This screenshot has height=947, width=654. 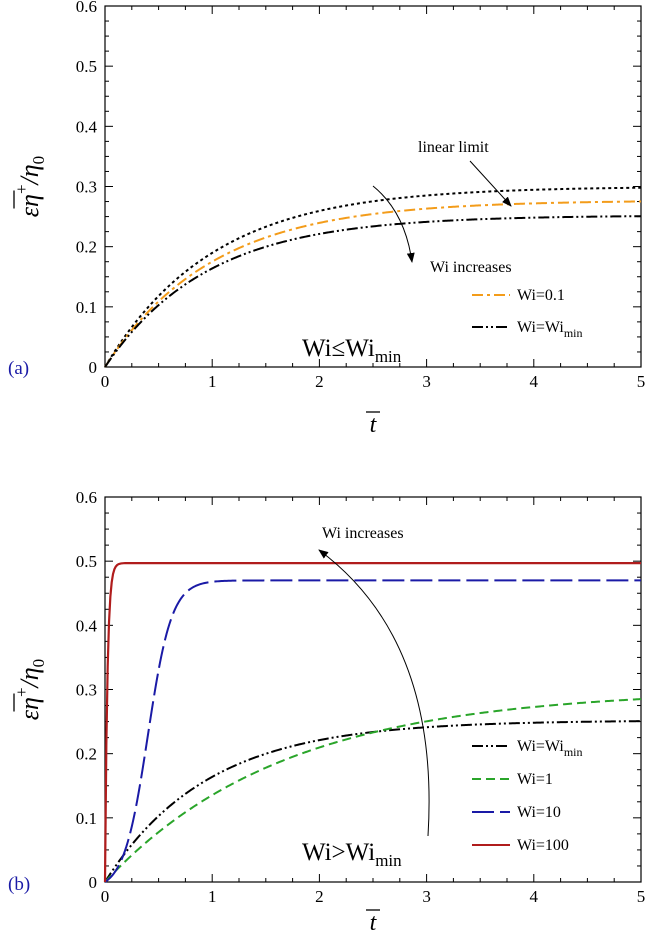 I want to click on legend-label: Wi=10, so click(x=539, y=812).